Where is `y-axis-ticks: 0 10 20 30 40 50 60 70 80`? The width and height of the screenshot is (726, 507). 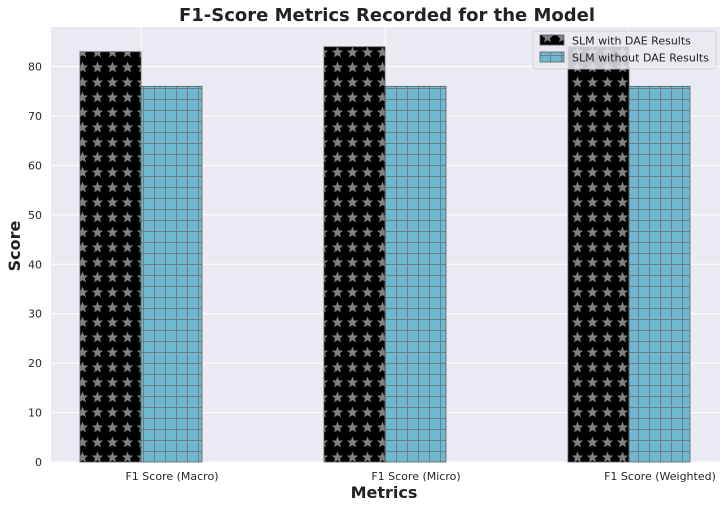
y-axis-ticks: 0 10 20 30 40 50 60 70 80 is located at coordinates (35, 265).